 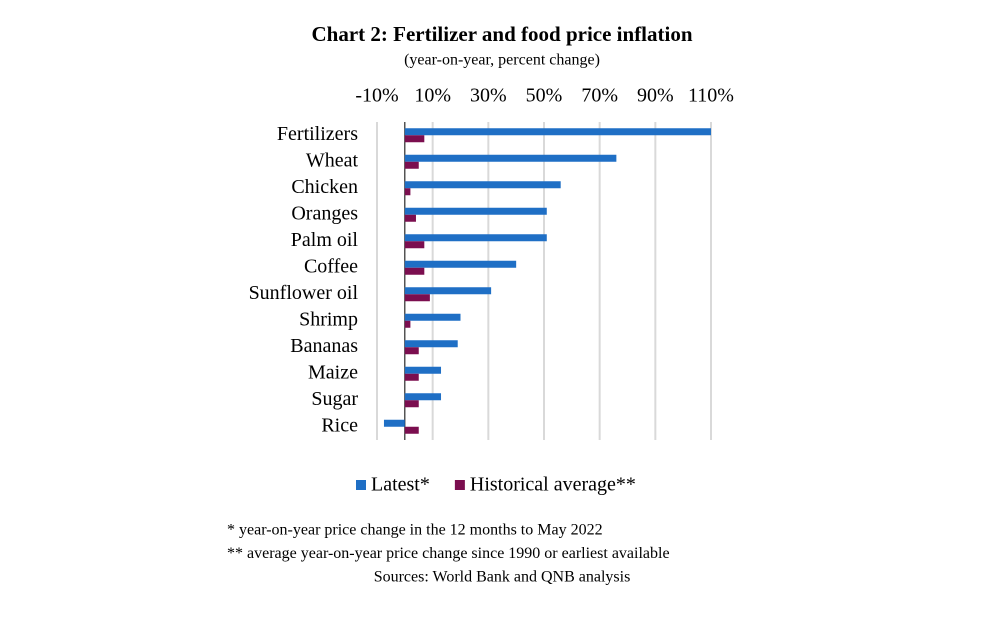 I want to click on y-tick-label: Sunflower oil, so click(x=304, y=293).